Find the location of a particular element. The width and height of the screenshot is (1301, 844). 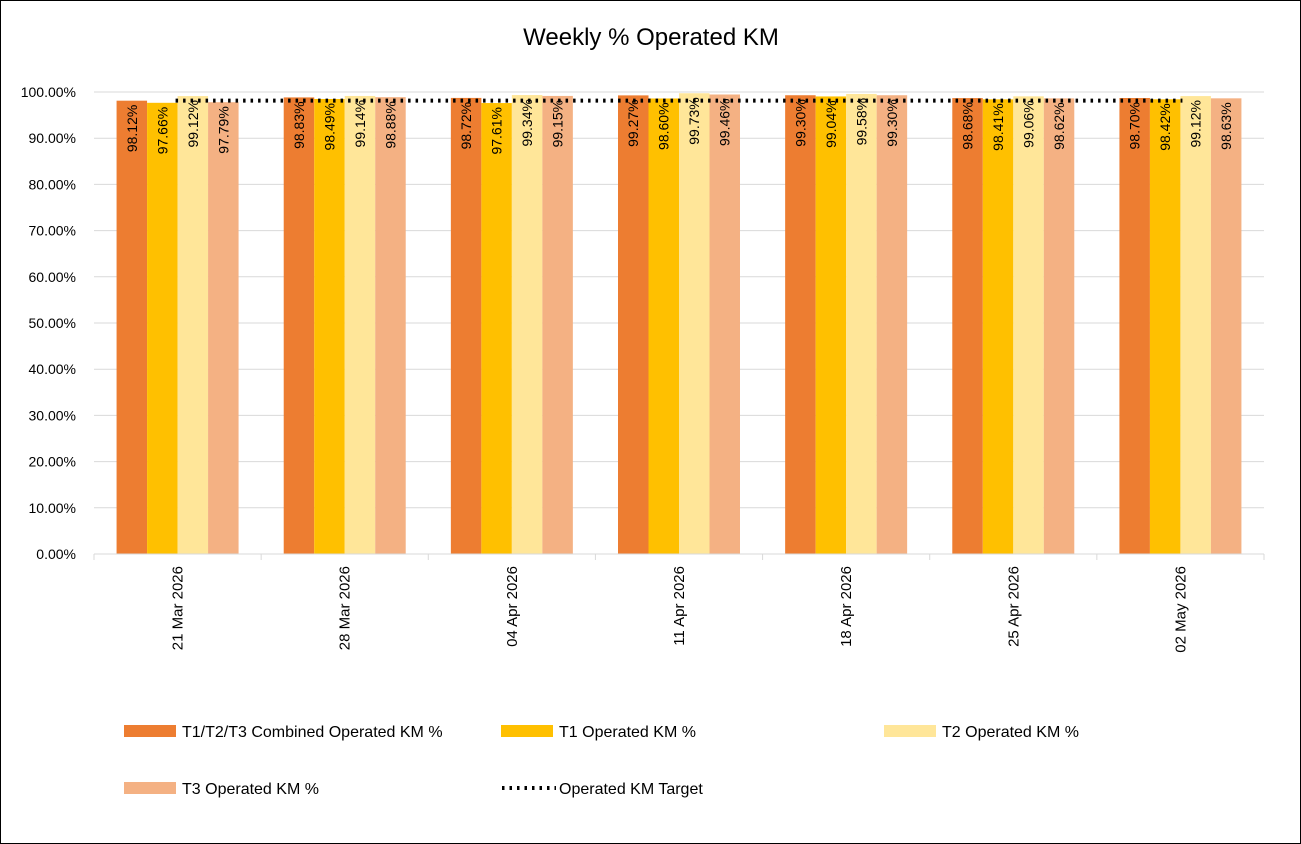

y-tick-label: 100.00% is located at coordinates (48, 92).